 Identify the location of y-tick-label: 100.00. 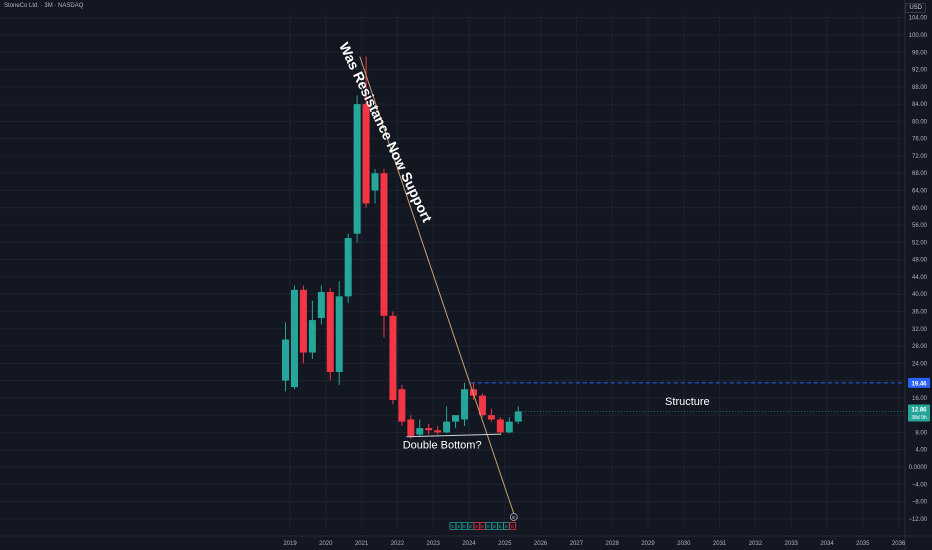
(918, 36).